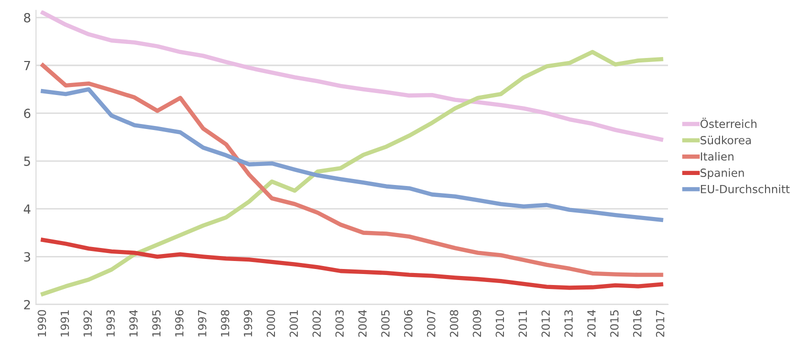 The width and height of the screenshot is (800, 346). What do you see at coordinates (27, 257) in the screenshot?
I see `y-tick-label: 3` at bounding box center [27, 257].